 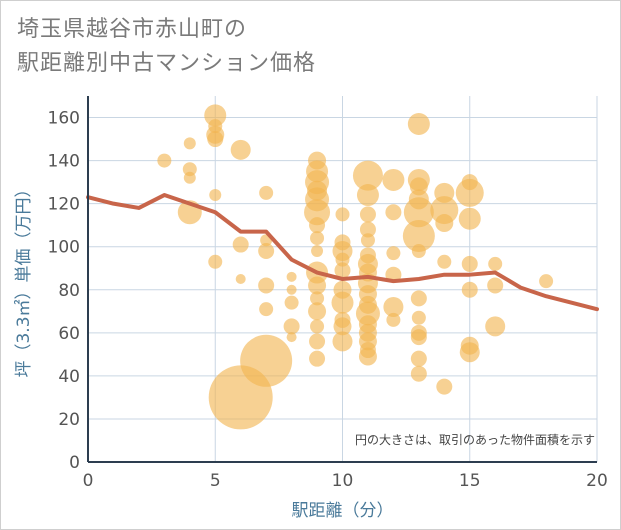 I want to click on chart-title: 埼玉県越谷市赤山町の 駅距離別中古マンション価格, so click(x=166, y=47).